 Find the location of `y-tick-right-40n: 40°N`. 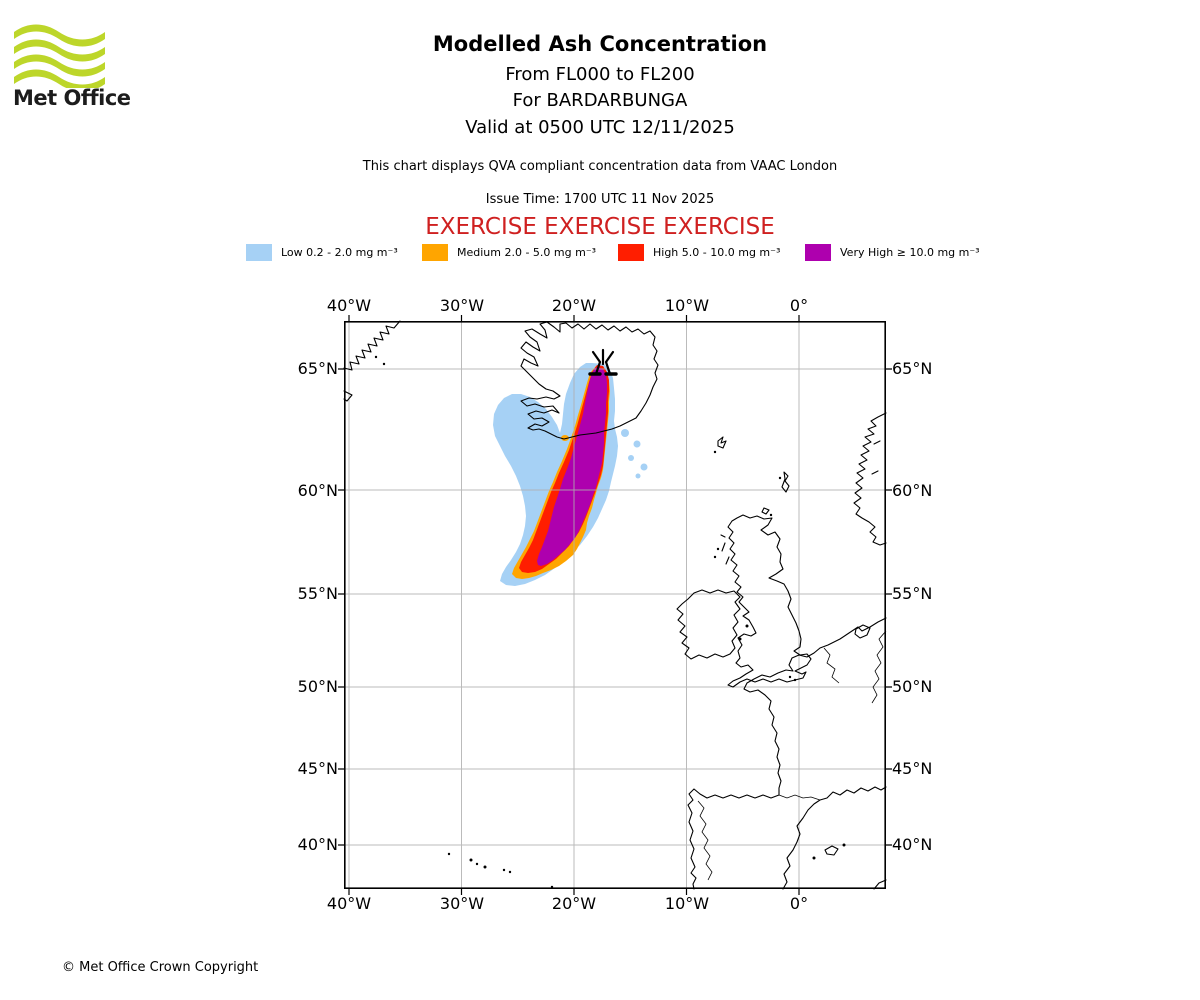

y-tick-right-40n: 40°N is located at coordinates (912, 844).